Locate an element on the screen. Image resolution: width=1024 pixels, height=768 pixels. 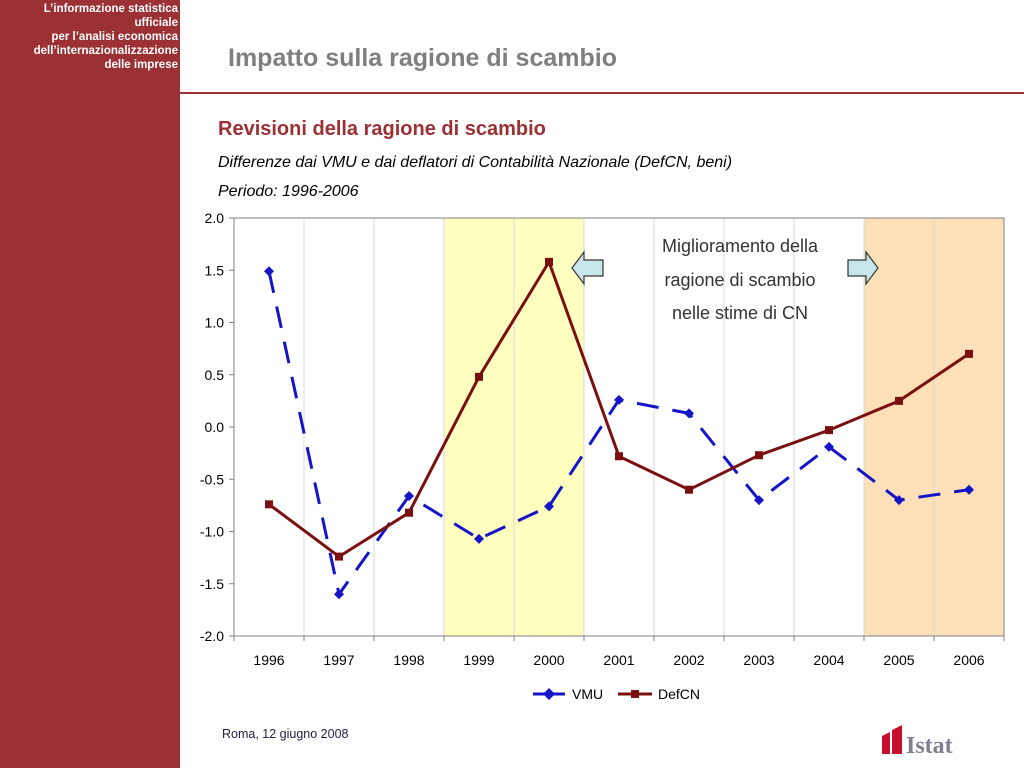
sidebar-header-line: ufficiale is located at coordinates (156, 23).